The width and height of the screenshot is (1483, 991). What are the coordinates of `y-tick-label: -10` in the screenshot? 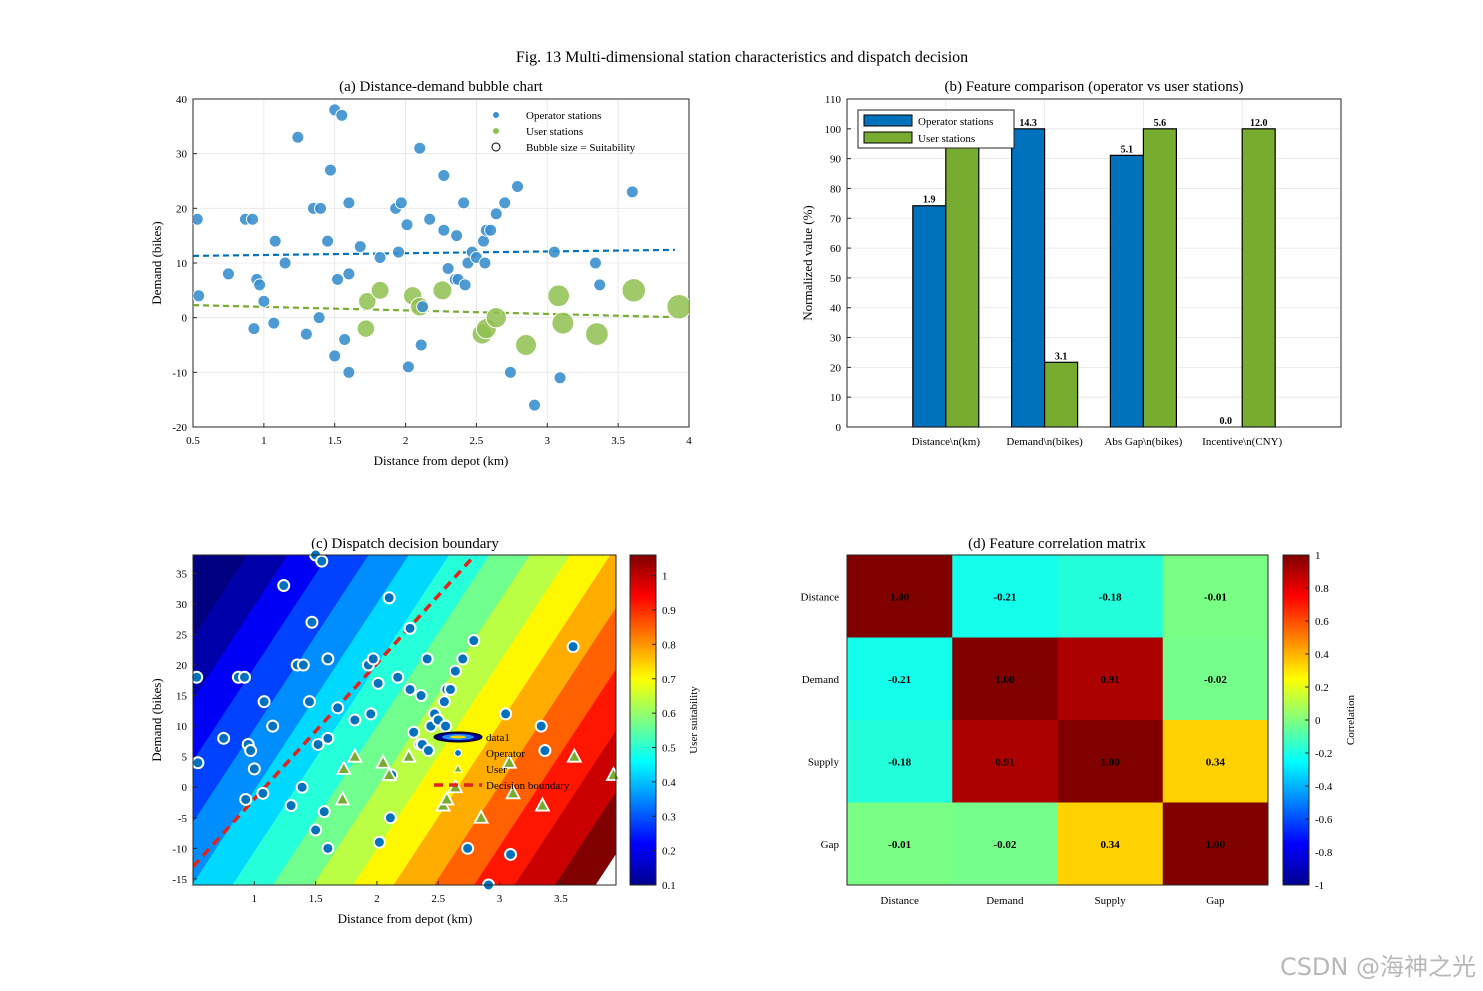 It's located at (179, 849).